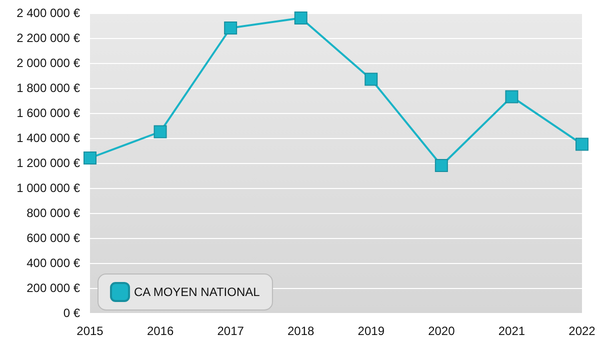 The image size is (600, 350). I want to click on x-tick-label: 2019, so click(371, 331).